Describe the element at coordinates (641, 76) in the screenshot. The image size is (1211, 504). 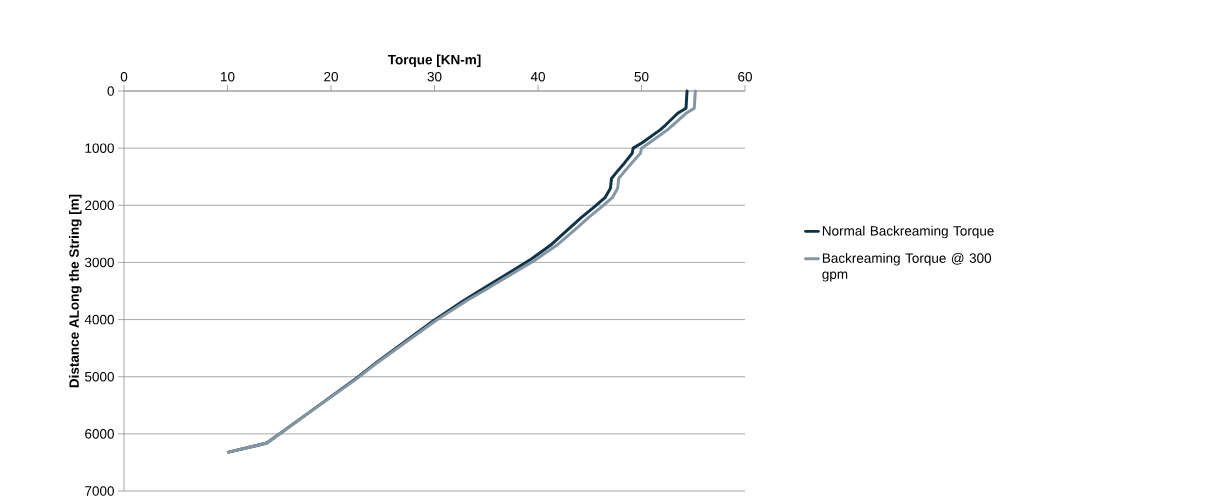
I see `x-tick-label: 50` at that location.